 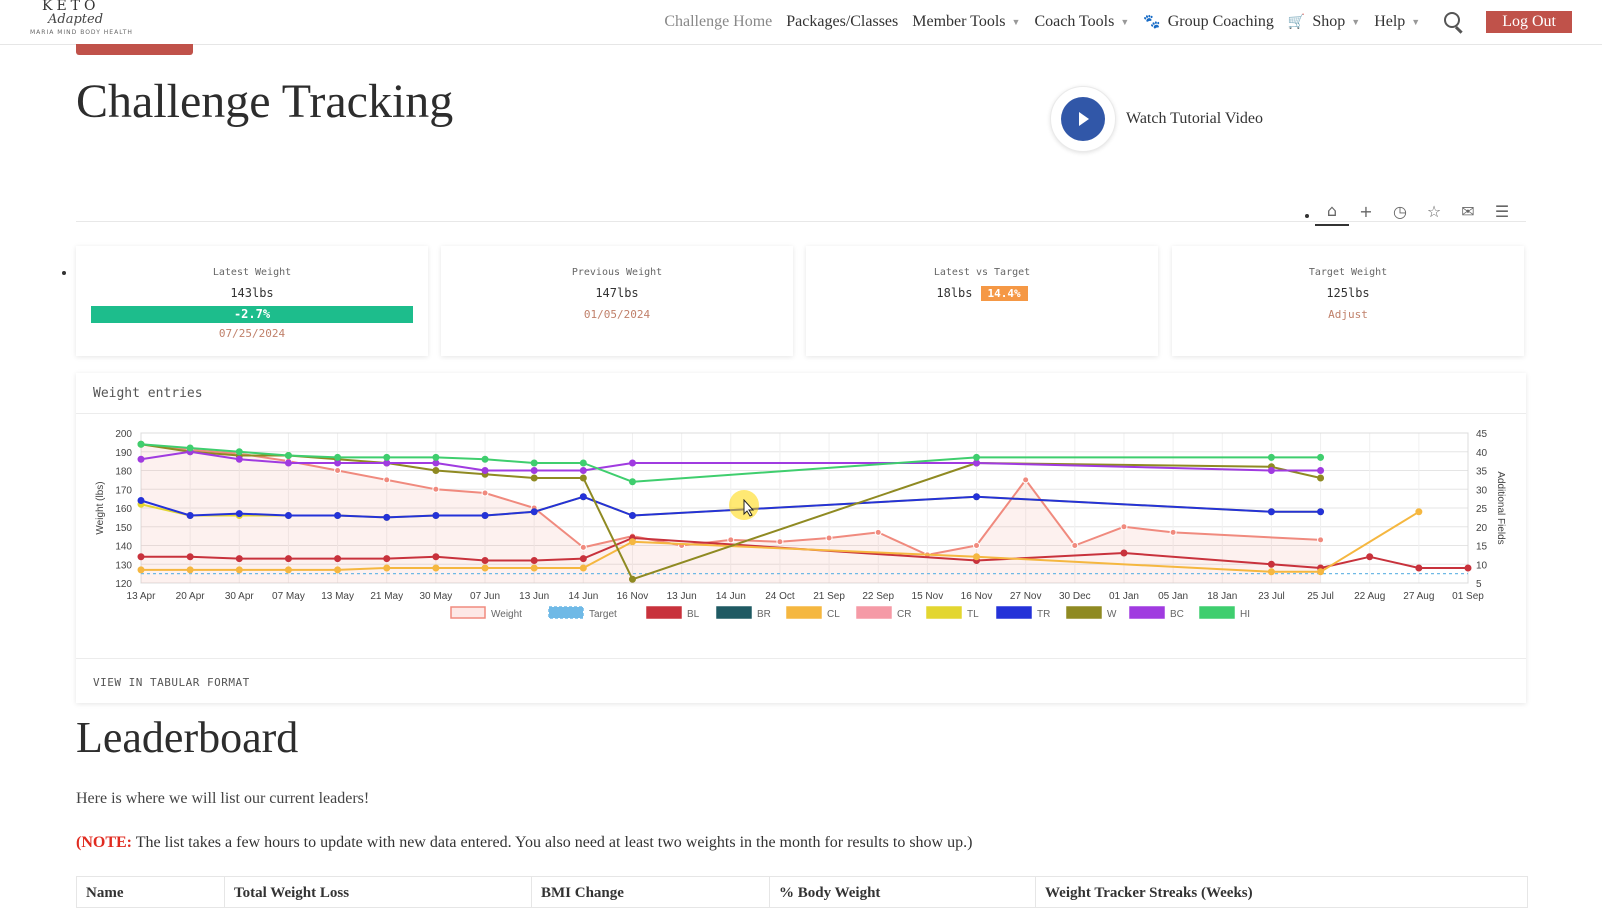 What do you see at coordinates (123, 547) in the screenshot?
I see `y-tick-label: 140` at bounding box center [123, 547].